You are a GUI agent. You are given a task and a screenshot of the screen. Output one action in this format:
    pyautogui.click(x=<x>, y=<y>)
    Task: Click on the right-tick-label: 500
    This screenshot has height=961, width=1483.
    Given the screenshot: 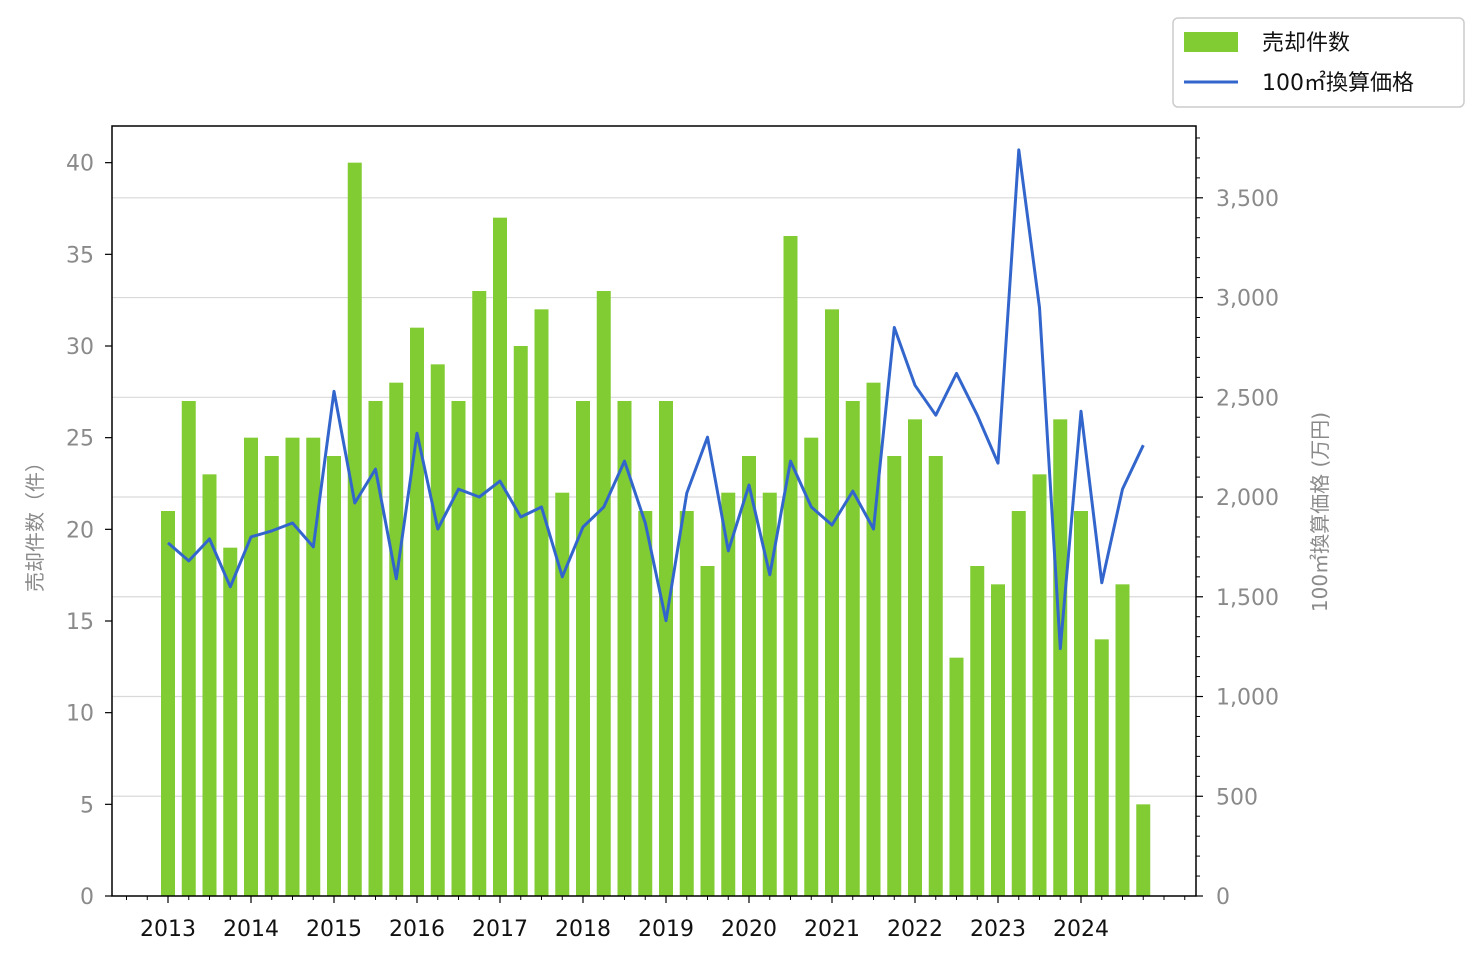 What is the action you would take?
    pyautogui.click(x=1237, y=797)
    